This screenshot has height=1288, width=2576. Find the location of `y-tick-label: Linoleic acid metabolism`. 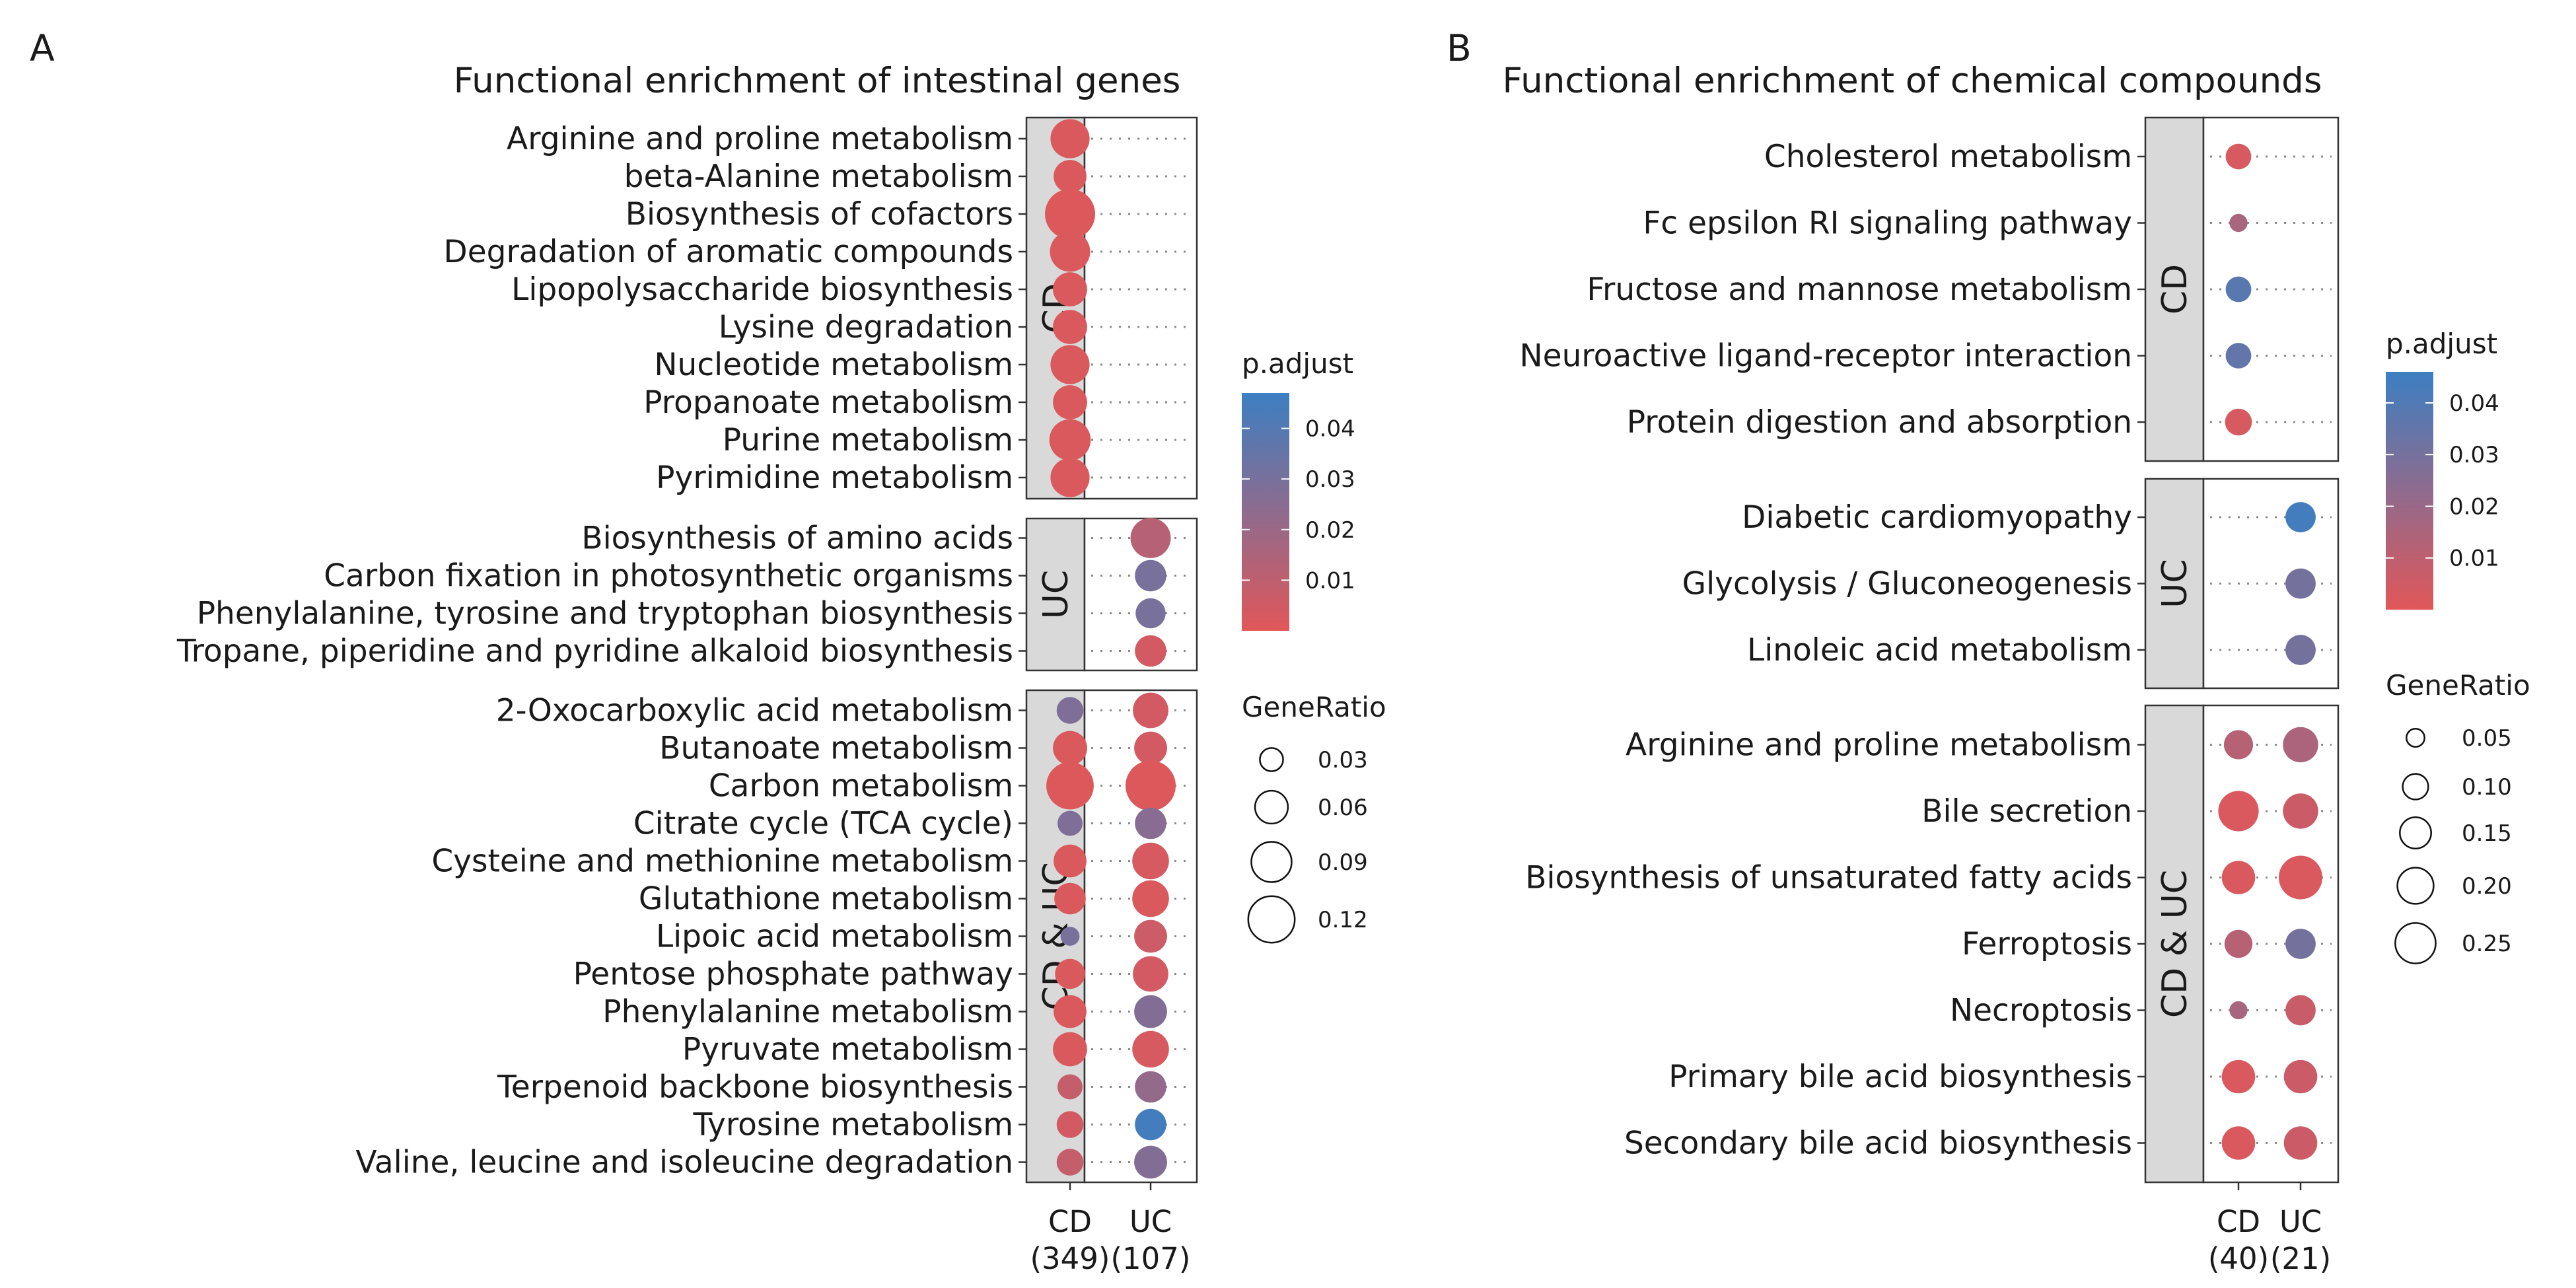

y-tick-label: Linoleic acid metabolism is located at coordinates (1940, 650).